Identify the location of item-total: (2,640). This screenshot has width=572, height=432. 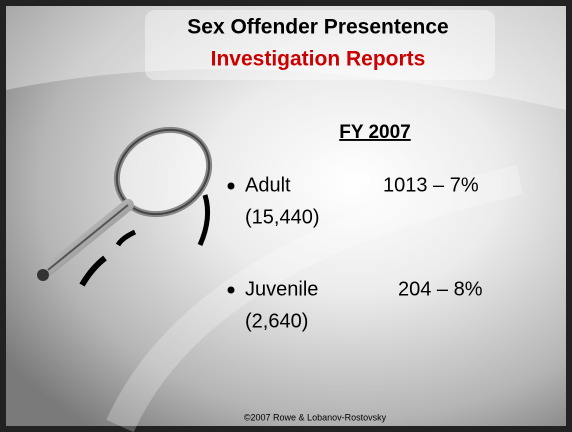
(276, 321).